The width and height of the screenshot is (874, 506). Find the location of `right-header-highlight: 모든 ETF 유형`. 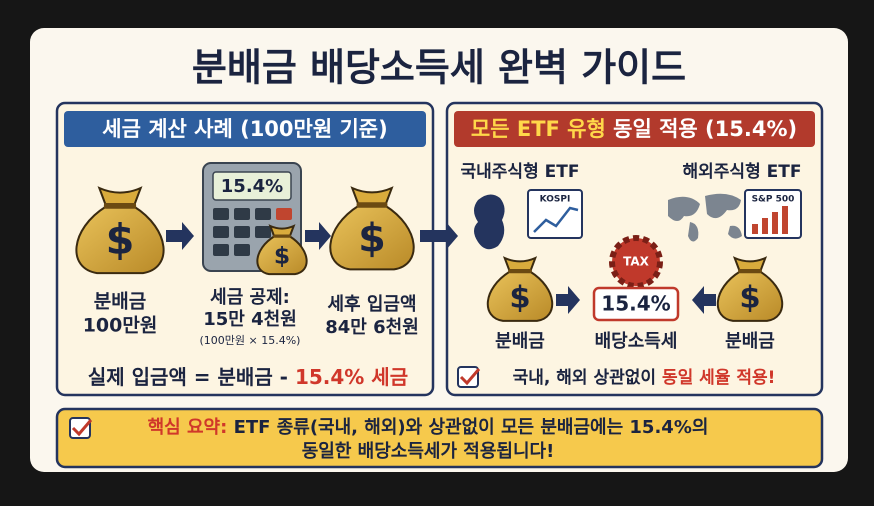

right-header-highlight: 모든 ETF 유형 is located at coordinates (538, 129).